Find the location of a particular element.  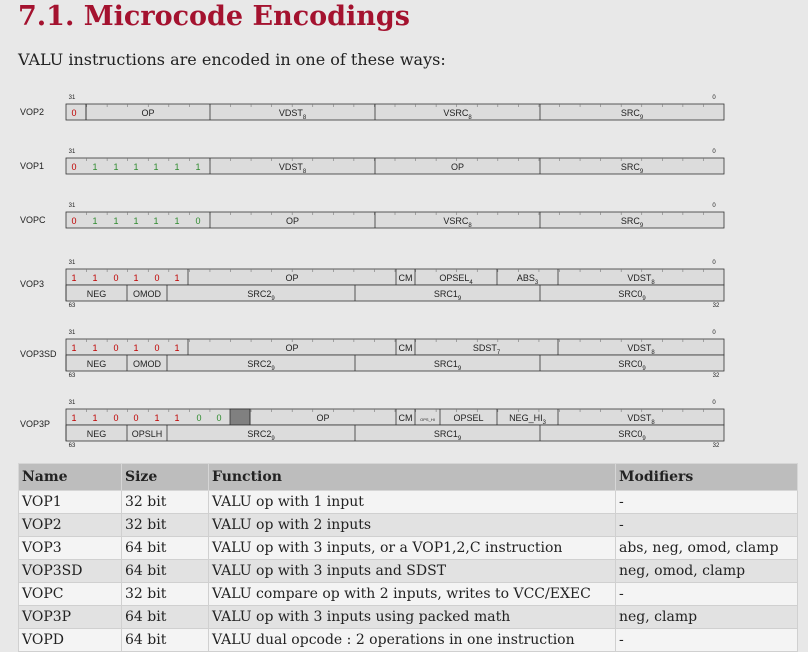

table-header-row: Name Size Function Modifiers is located at coordinates (408, 477).